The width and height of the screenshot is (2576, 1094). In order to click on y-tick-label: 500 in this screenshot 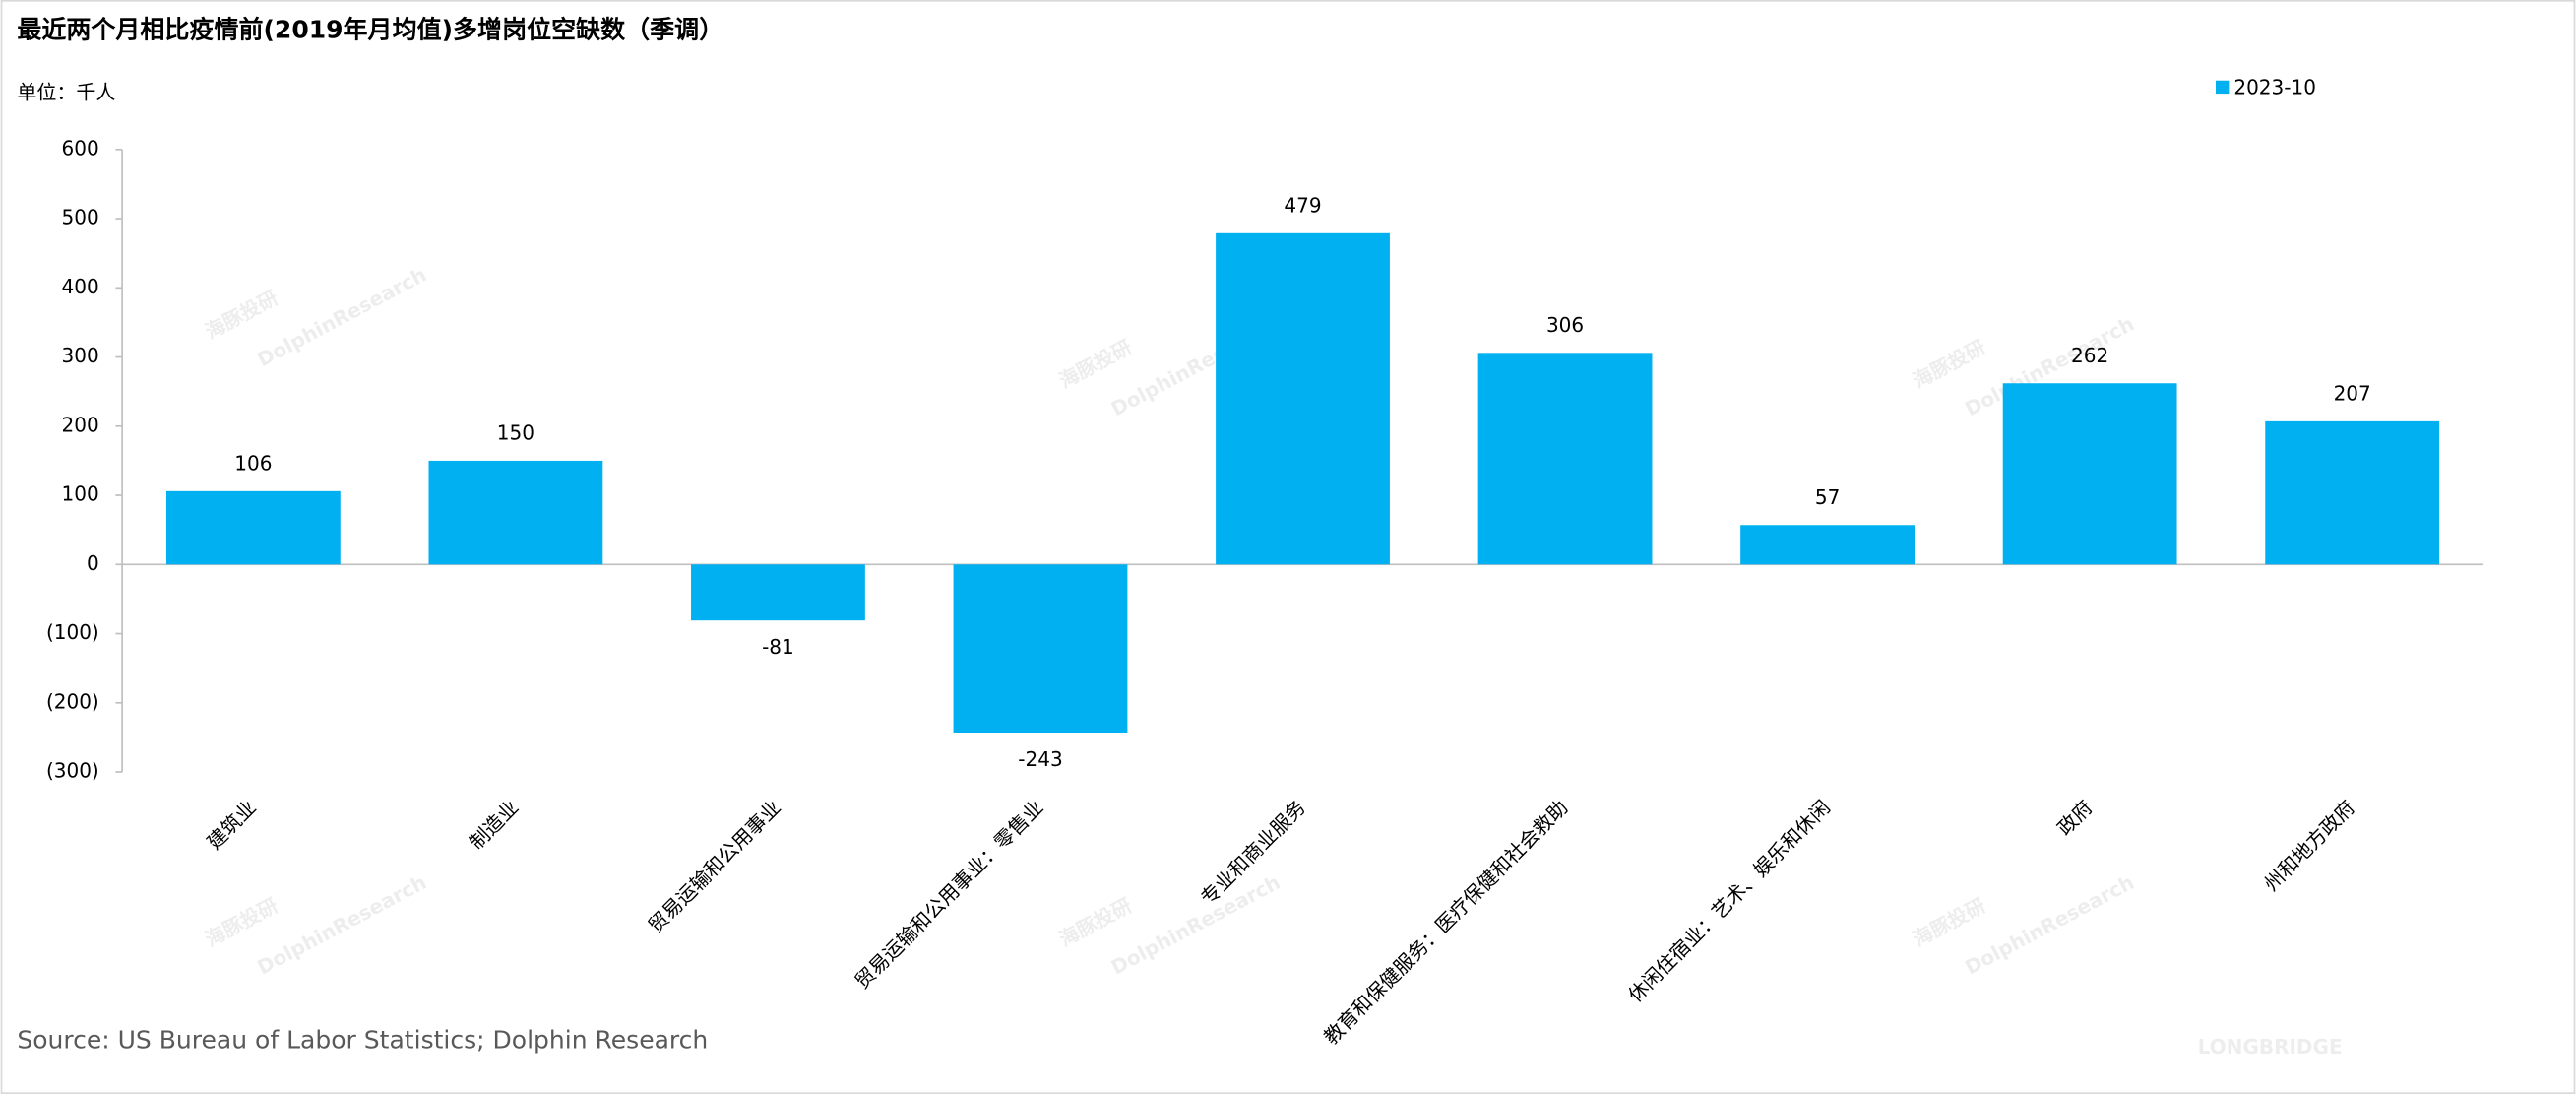, I will do `click(80, 217)`.